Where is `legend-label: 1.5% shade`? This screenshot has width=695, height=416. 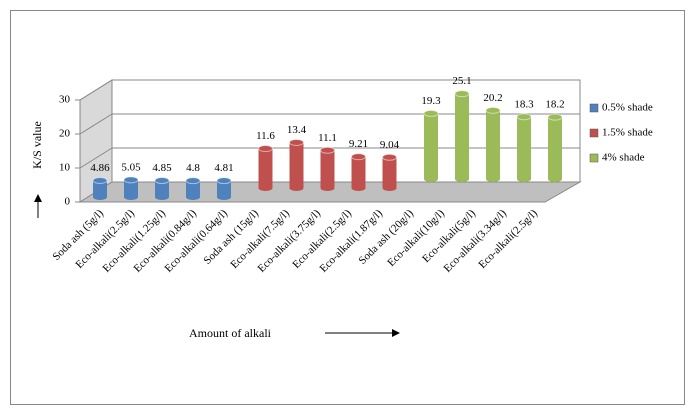 legend-label: 1.5% shade is located at coordinates (627, 133).